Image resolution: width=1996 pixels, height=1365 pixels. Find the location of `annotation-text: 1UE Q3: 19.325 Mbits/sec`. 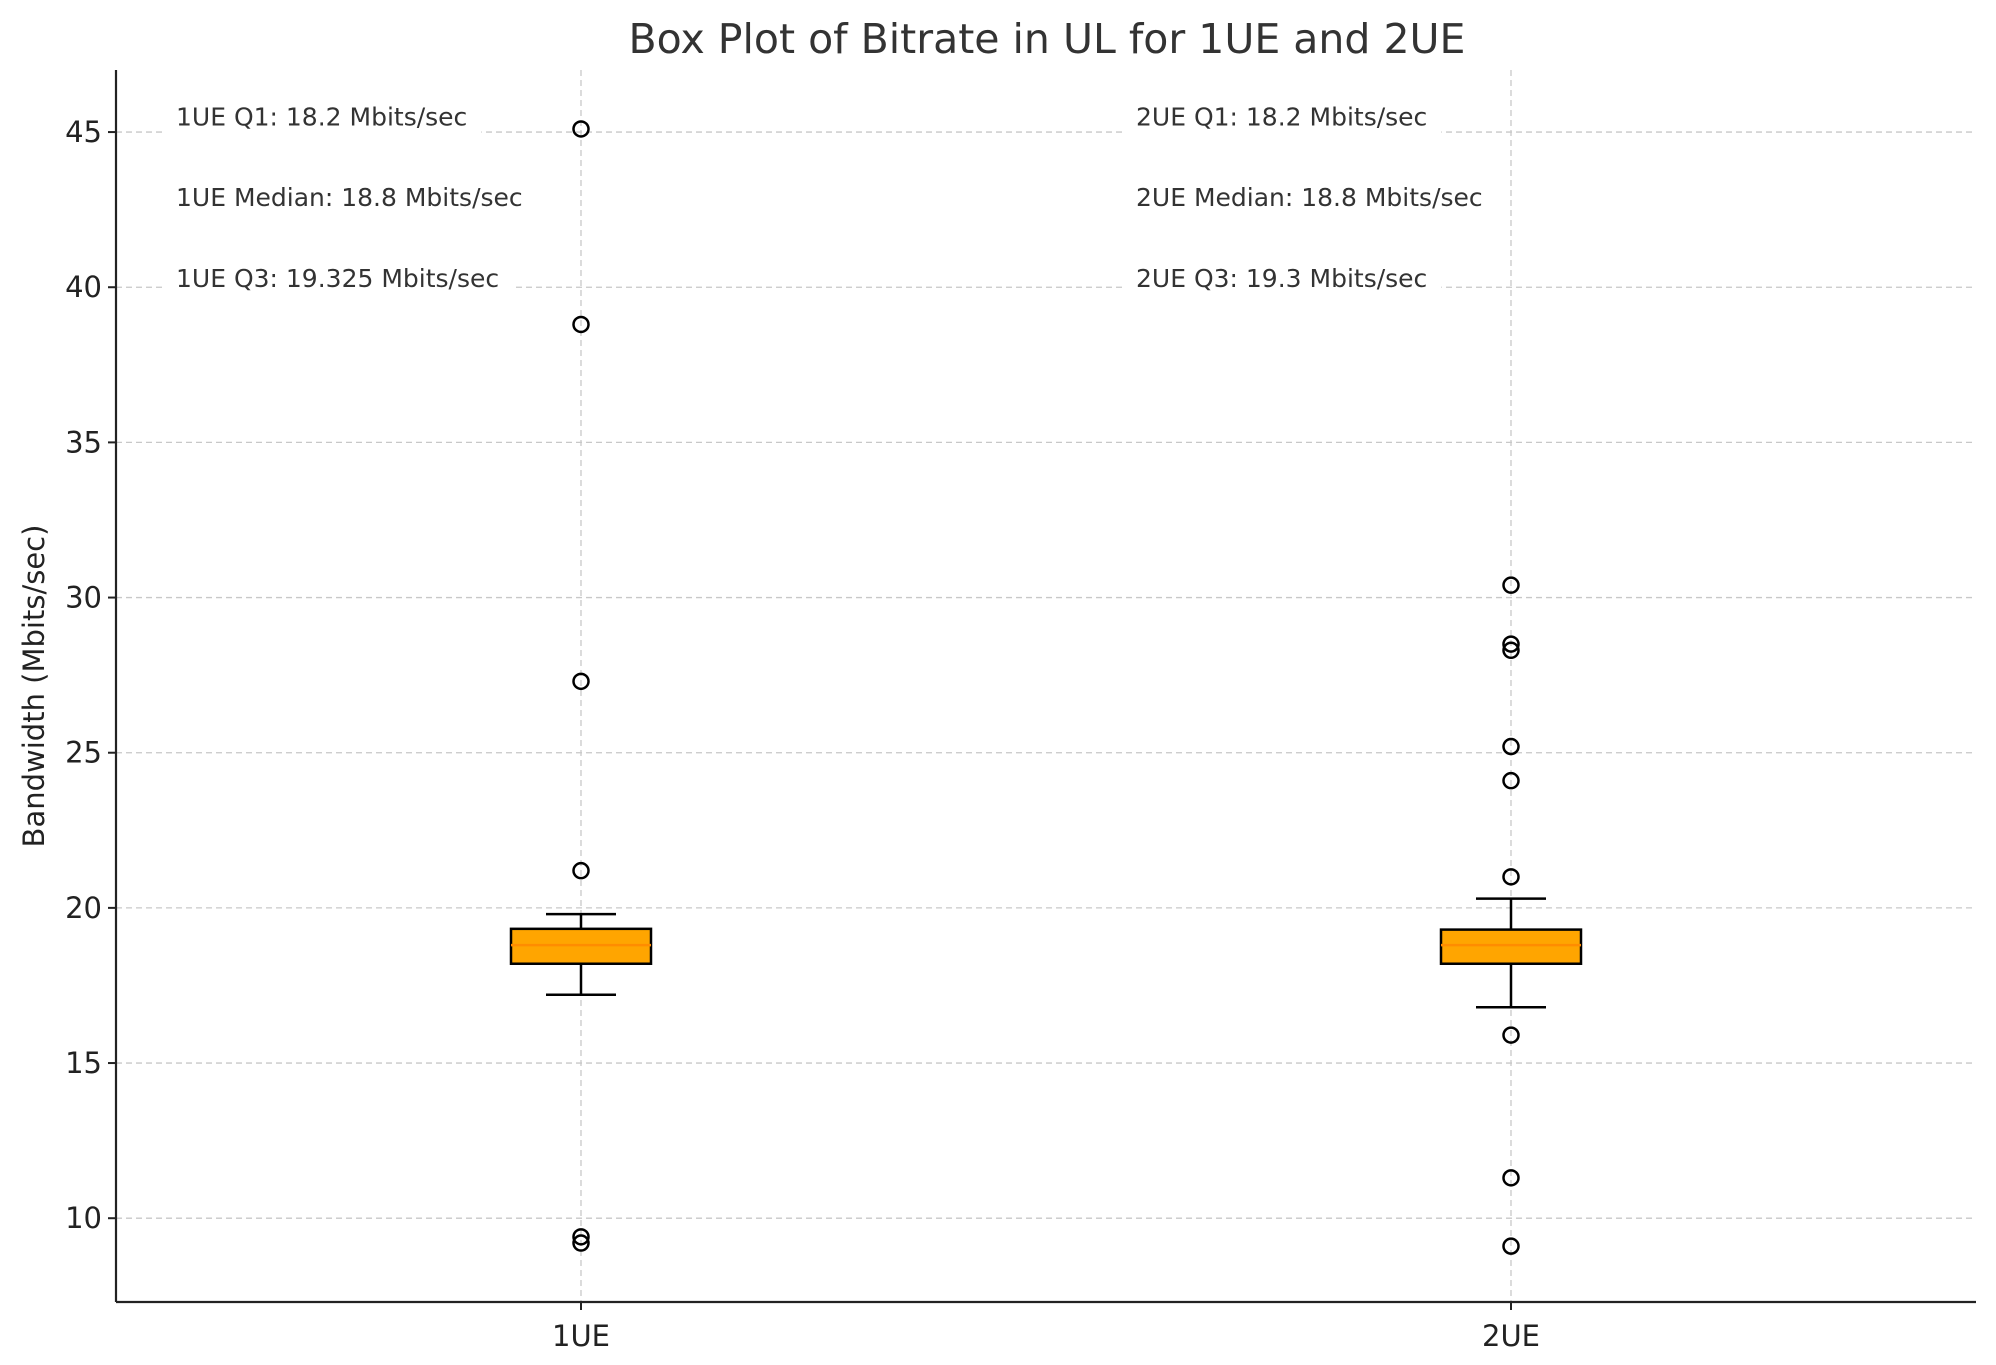

annotation-text: 1UE Q3: 19.325 Mbits/sec is located at coordinates (337, 278).